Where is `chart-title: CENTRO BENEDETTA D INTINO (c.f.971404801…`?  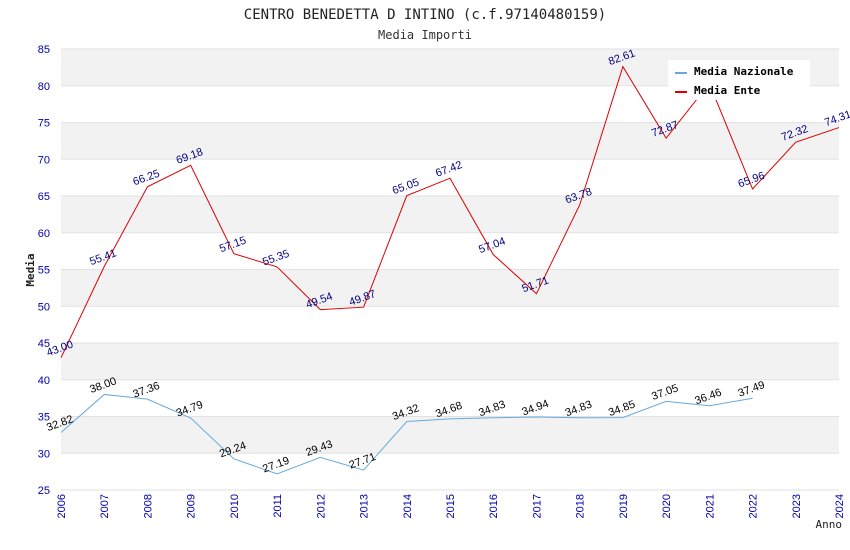 chart-title: CENTRO BENEDETTA D INTINO (c.f.971404801… is located at coordinates (425, 15).